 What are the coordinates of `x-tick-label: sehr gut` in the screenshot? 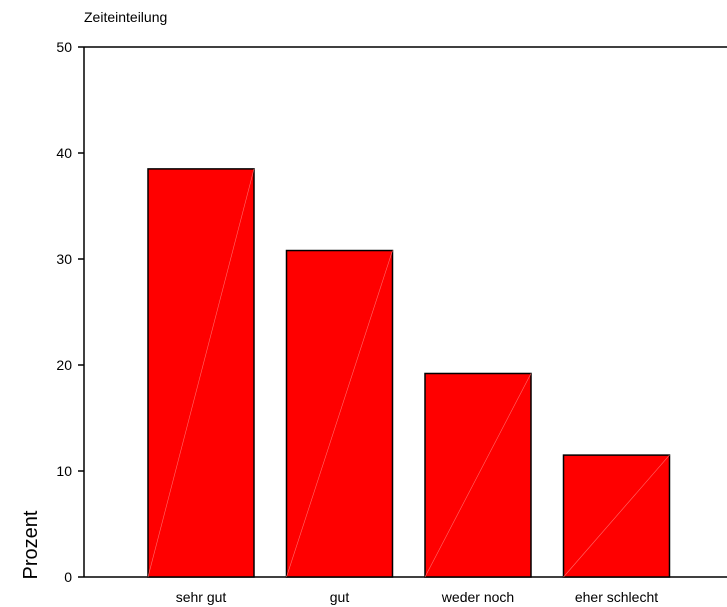 It's located at (201, 597).